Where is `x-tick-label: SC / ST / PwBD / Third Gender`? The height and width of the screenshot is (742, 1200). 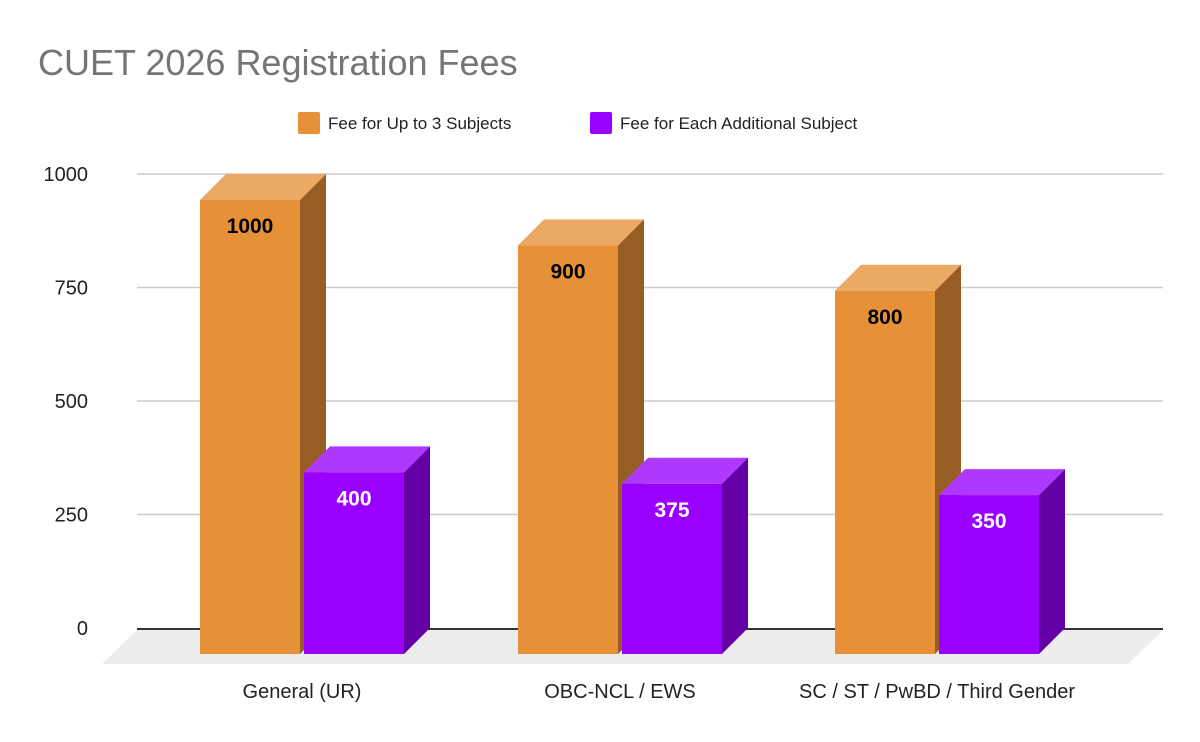
x-tick-label: SC / ST / PwBD / Third Gender is located at coordinates (937, 692).